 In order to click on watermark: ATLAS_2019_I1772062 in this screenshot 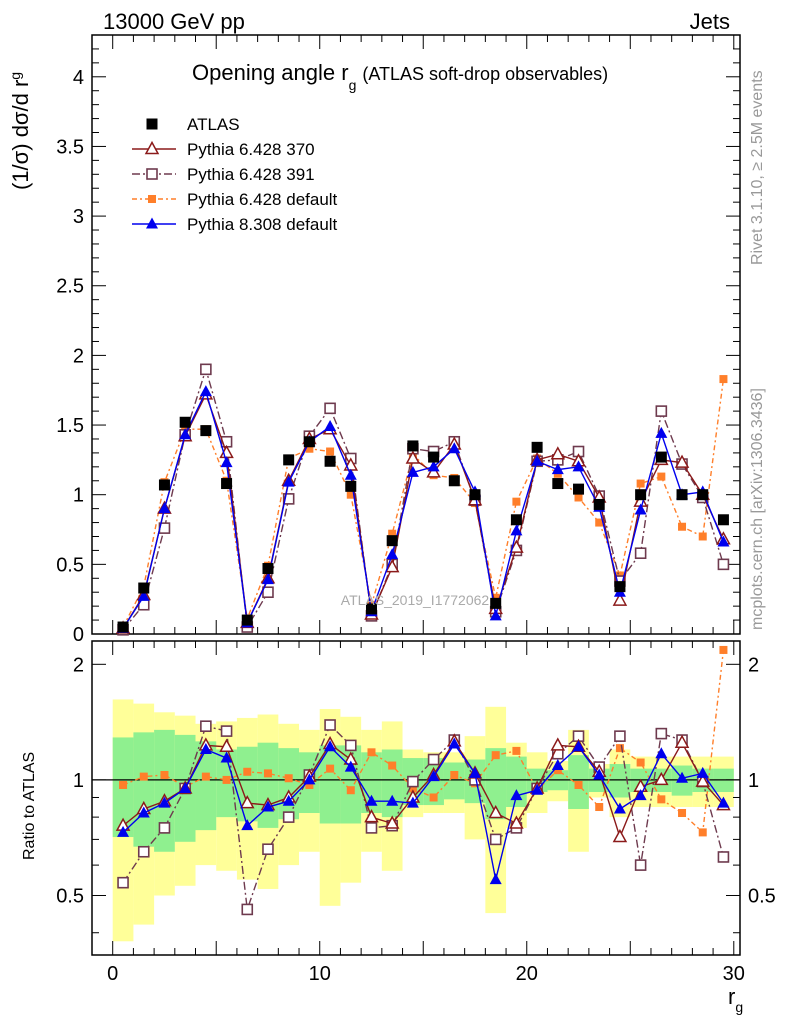, I will do `click(415, 600)`.